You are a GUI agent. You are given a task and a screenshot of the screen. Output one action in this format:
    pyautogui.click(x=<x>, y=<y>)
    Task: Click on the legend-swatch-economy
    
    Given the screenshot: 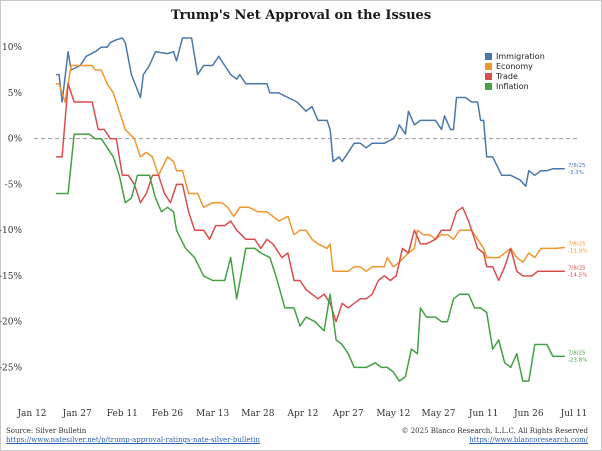 What is the action you would take?
    pyautogui.click(x=488, y=66)
    